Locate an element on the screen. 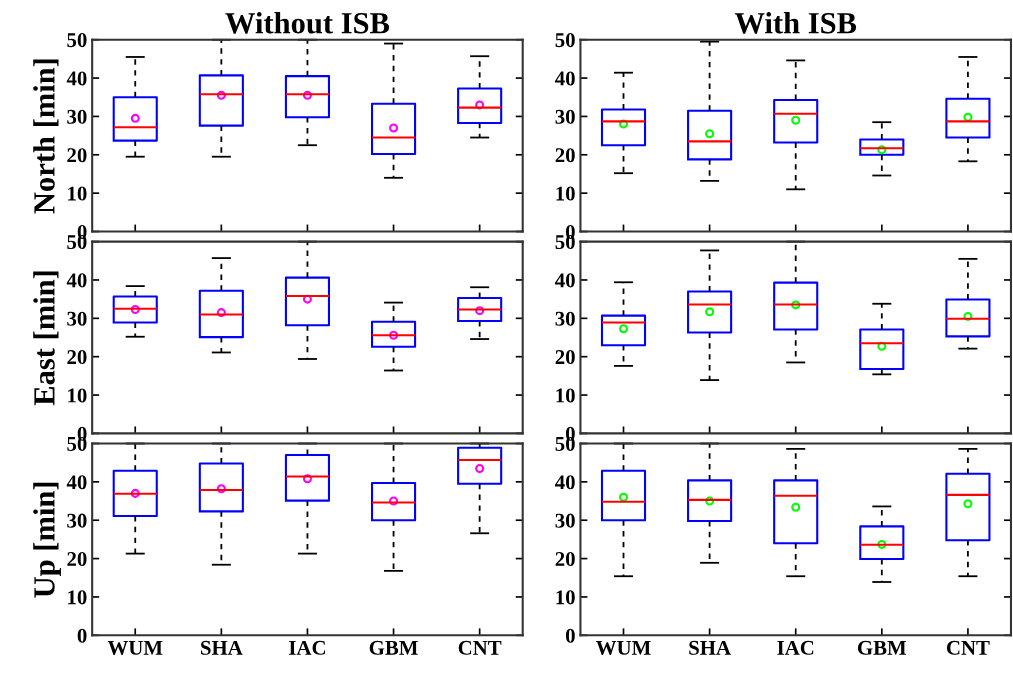 Image resolution: width=1013 pixels, height=673 pixels. y-axis-title: North [min] is located at coordinates (46, 136).